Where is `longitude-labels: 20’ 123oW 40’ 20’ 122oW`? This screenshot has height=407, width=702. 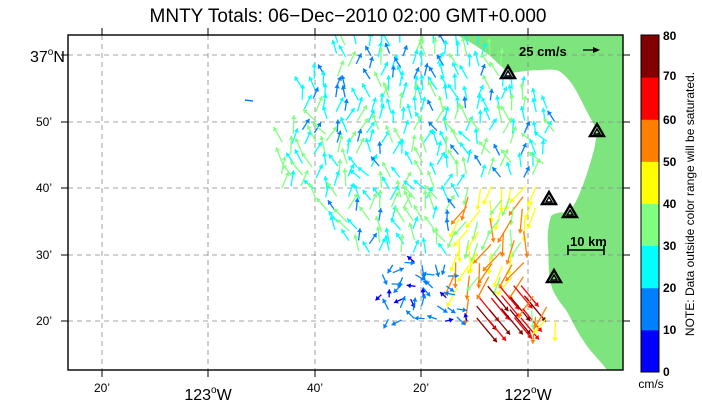 longitude-labels: 20’ 123oW 40’ 20’ 122oW is located at coordinates (323, 392).